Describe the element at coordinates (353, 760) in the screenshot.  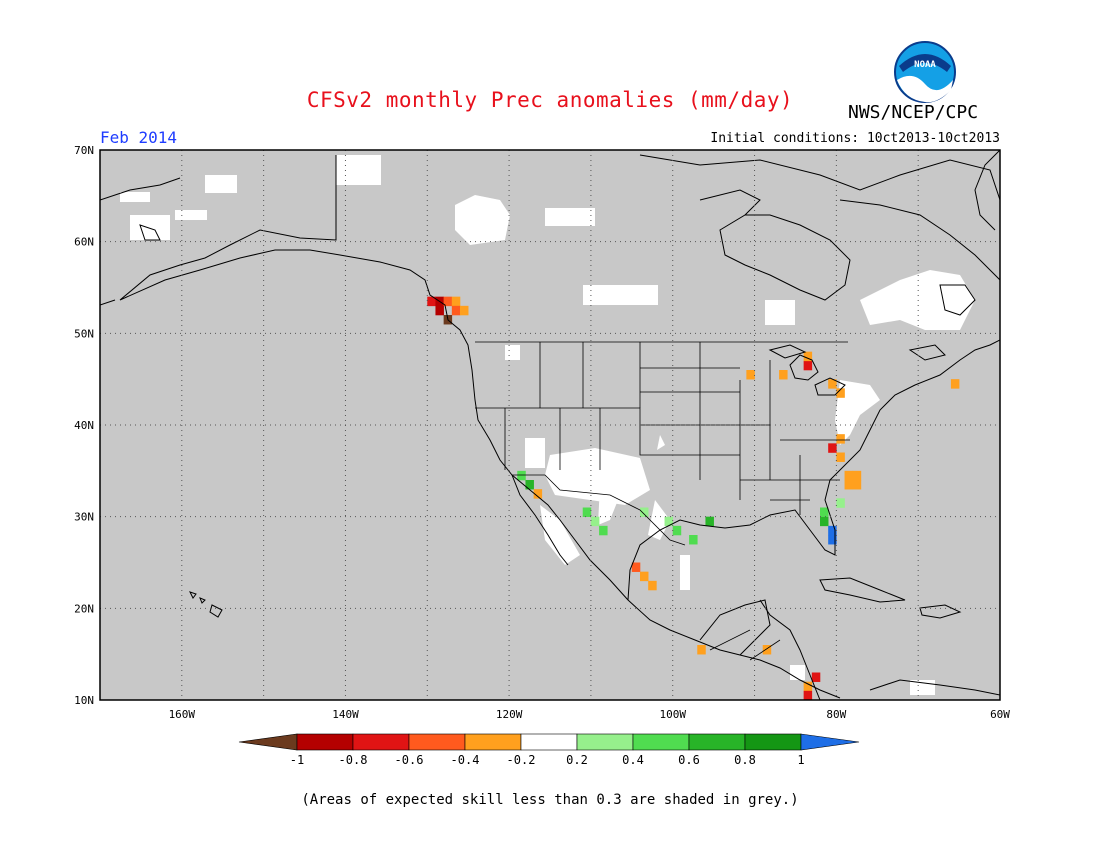
I see `legend-tick-label: -0.8` at that location.